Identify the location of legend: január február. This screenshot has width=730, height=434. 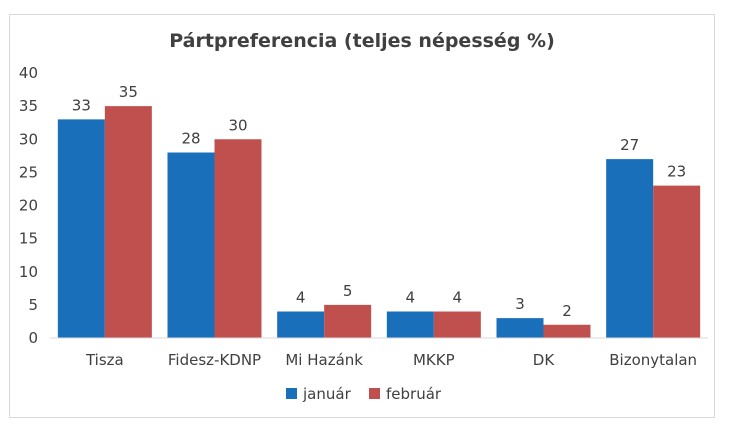
(364, 394).